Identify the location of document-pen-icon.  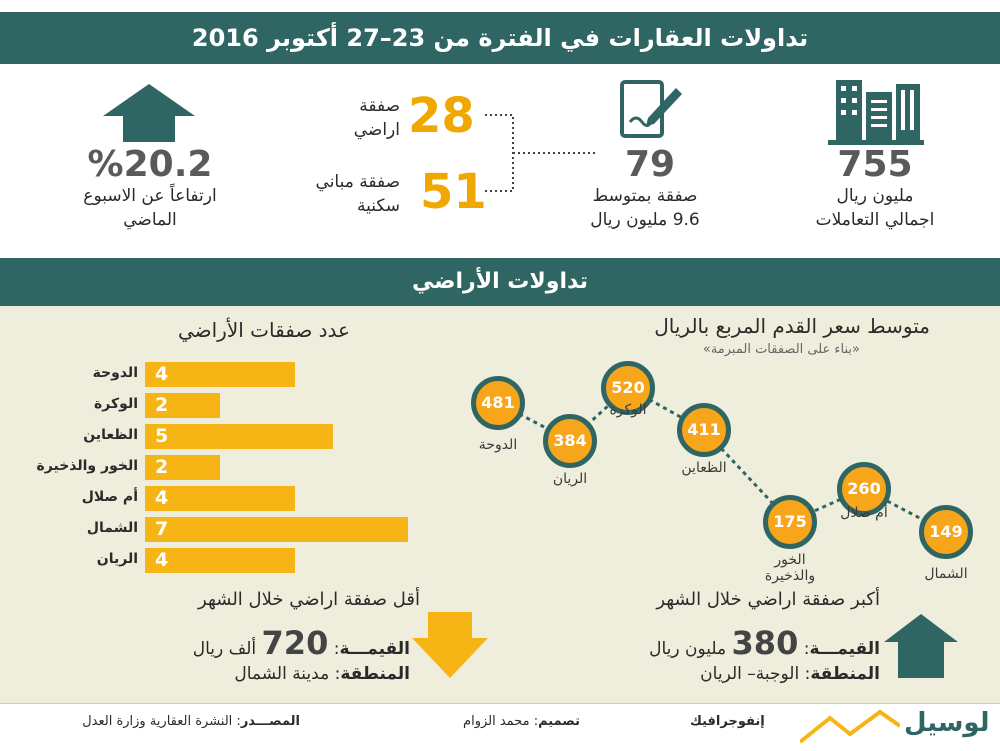
(651, 109).